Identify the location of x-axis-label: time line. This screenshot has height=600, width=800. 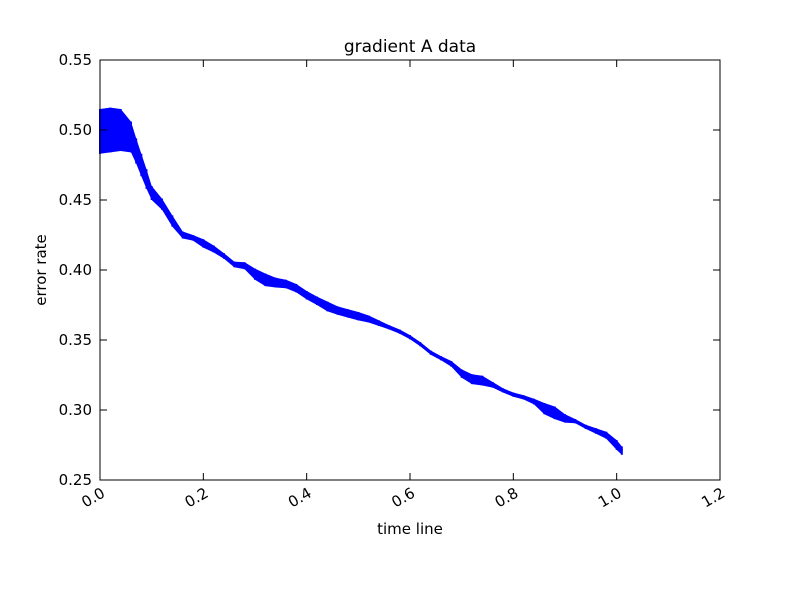
(410, 529).